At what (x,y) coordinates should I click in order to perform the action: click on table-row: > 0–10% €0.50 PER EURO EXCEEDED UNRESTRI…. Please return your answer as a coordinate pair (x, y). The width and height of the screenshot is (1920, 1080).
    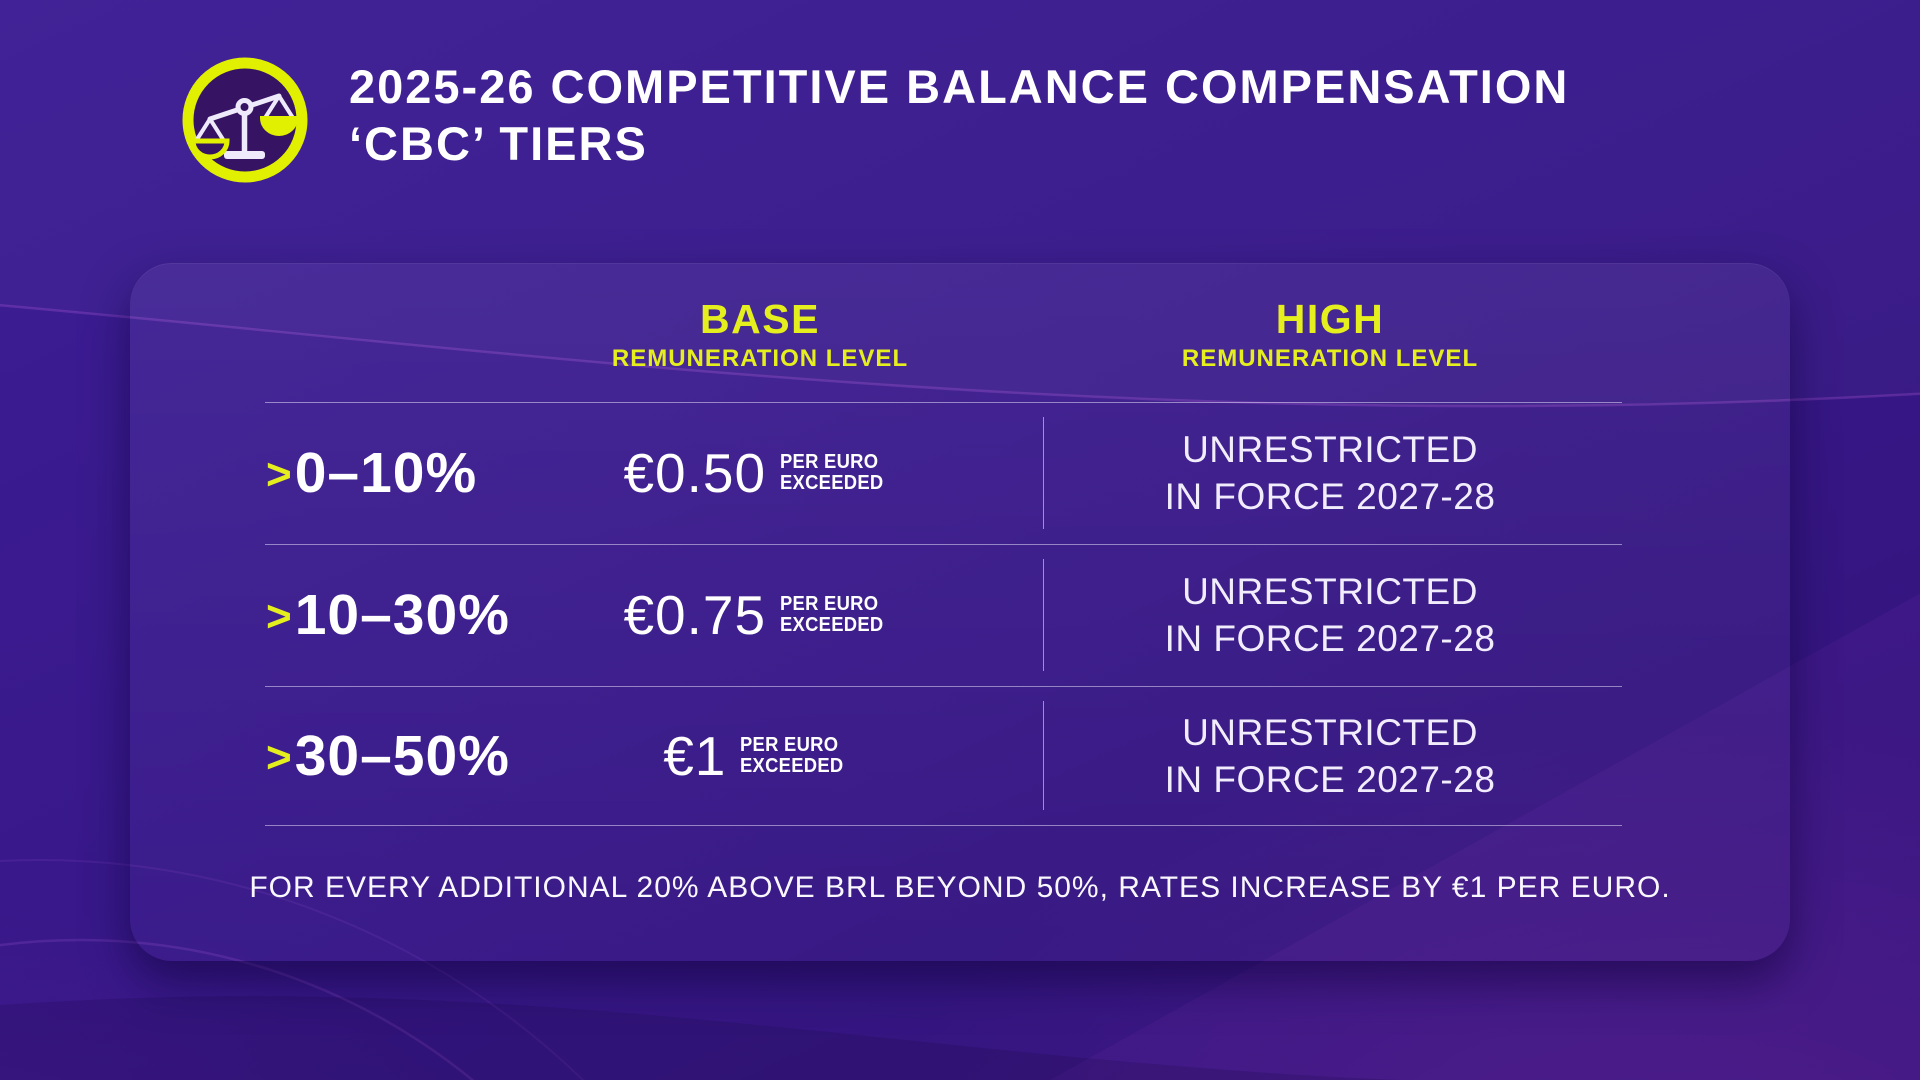
    Looking at the image, I should click on (960, 473).